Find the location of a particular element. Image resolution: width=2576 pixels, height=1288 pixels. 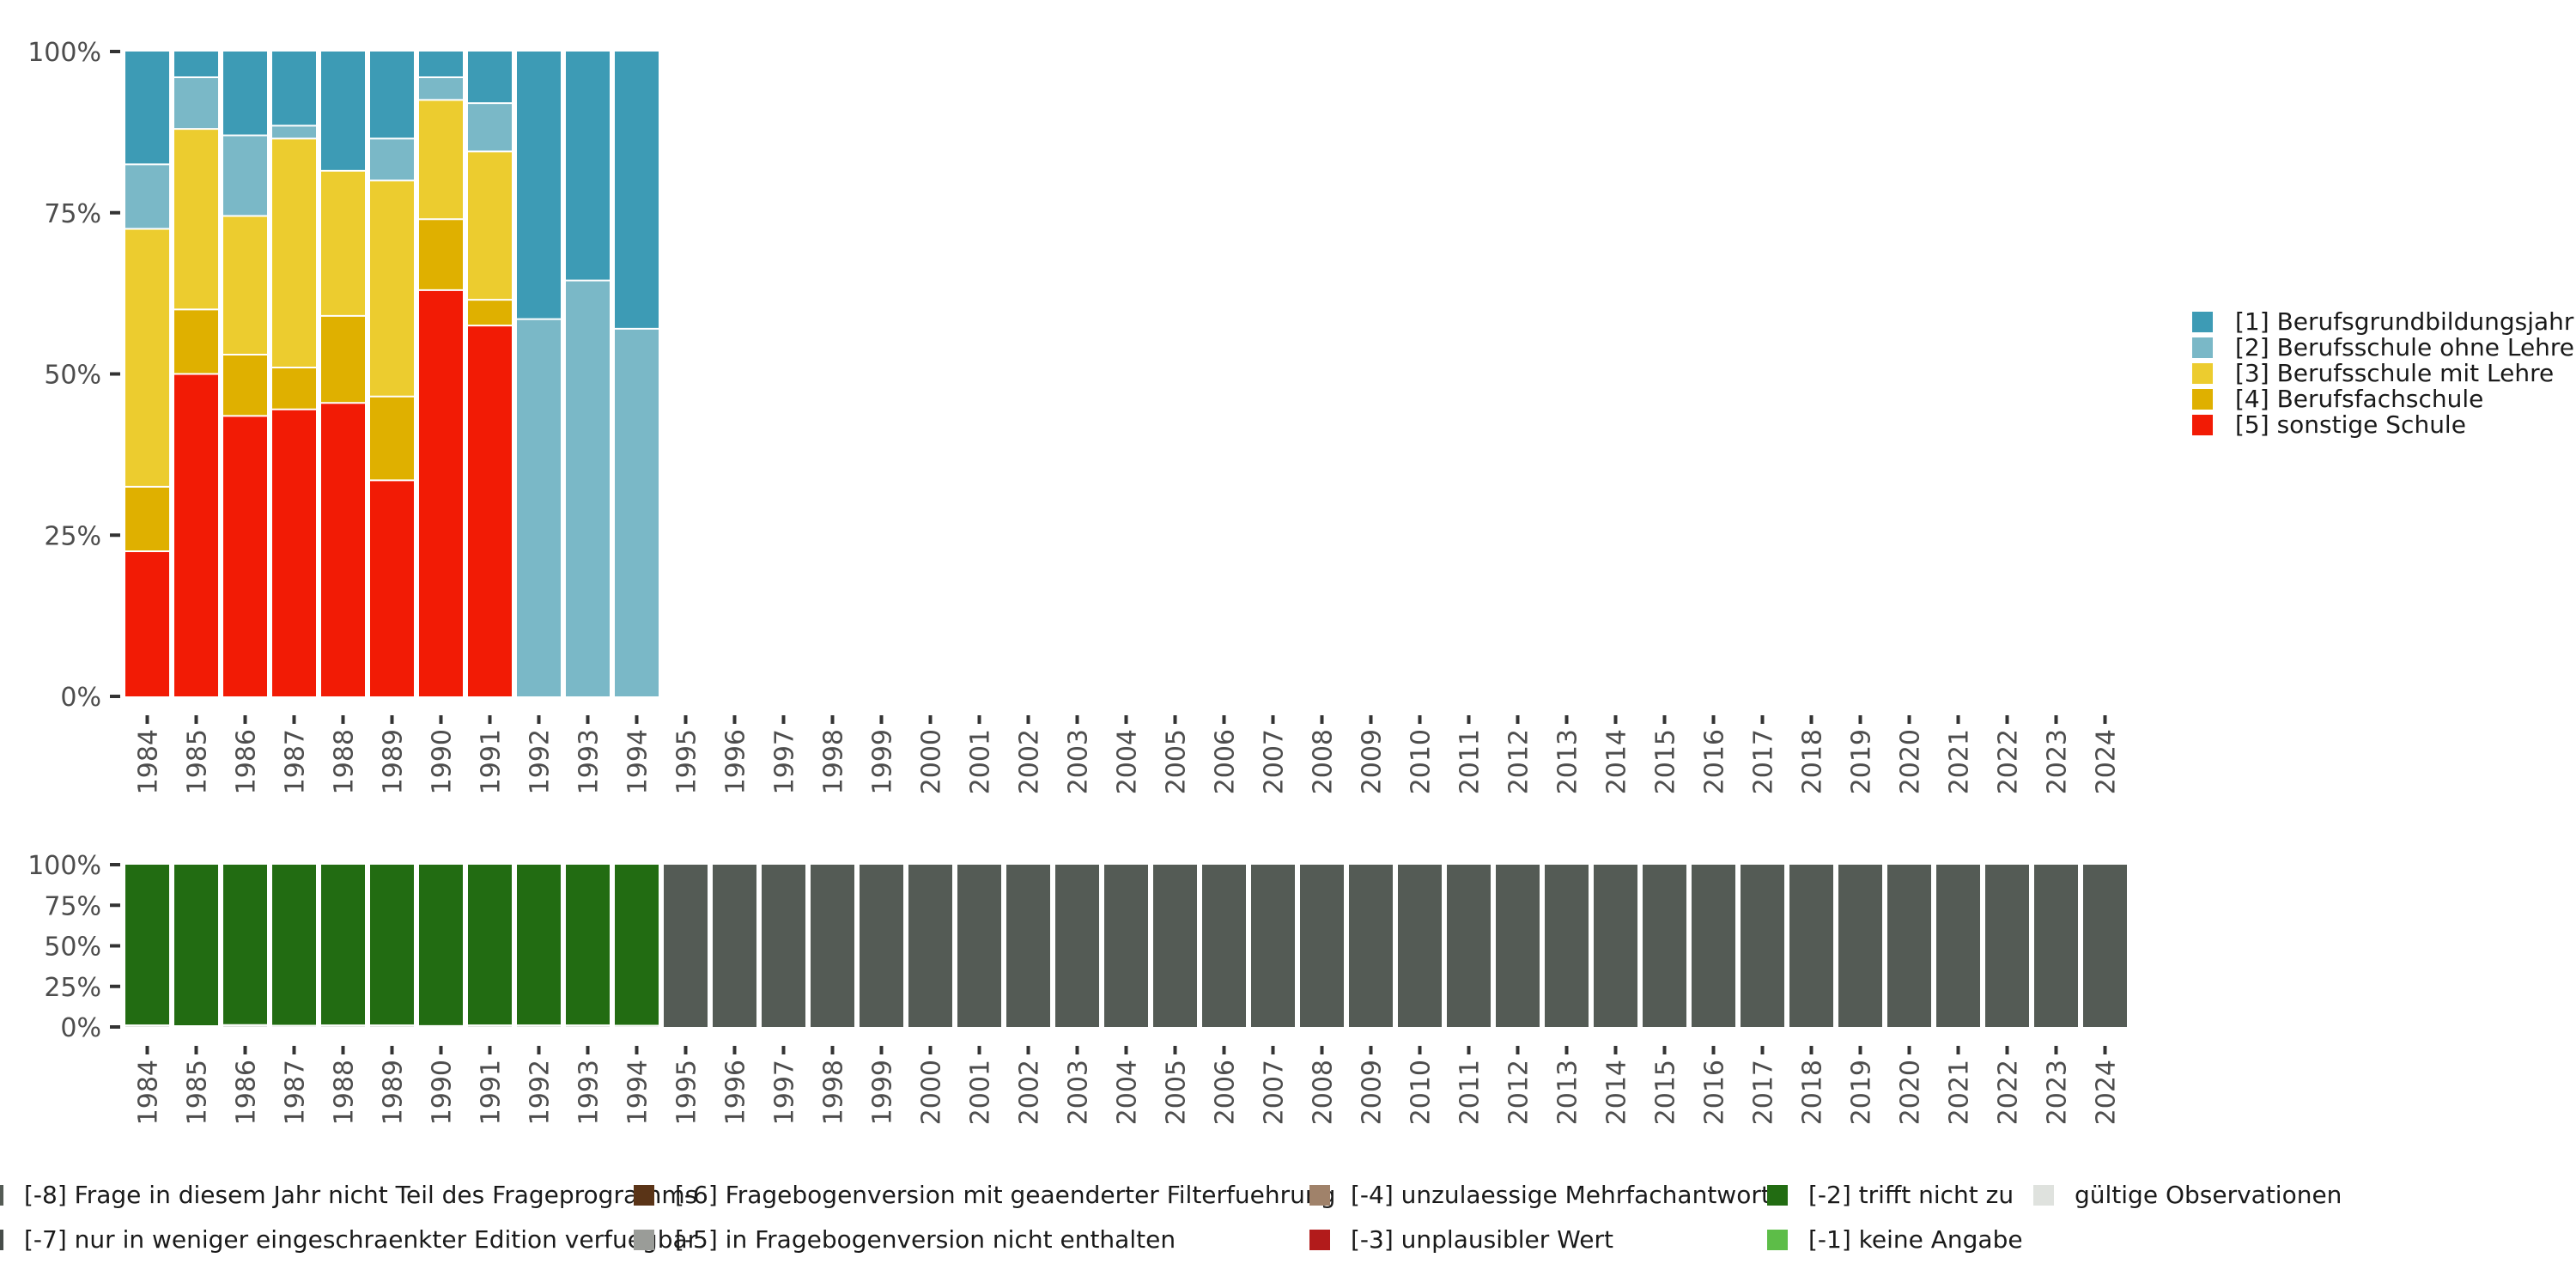

top-x-tick-label: 2022 is located at coordinates (2009, 761).